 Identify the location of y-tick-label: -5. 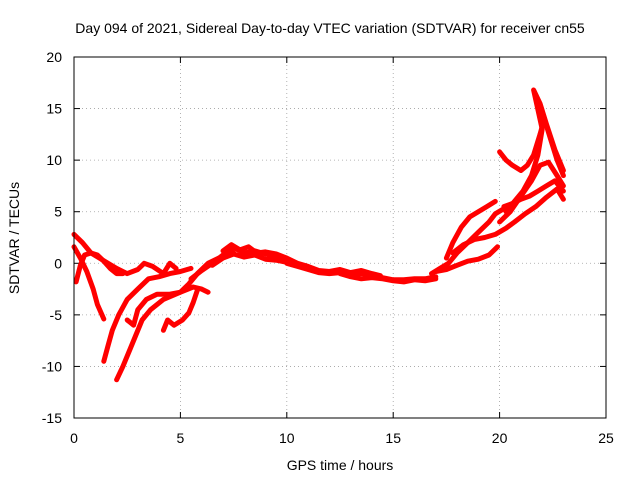
(56, 315).